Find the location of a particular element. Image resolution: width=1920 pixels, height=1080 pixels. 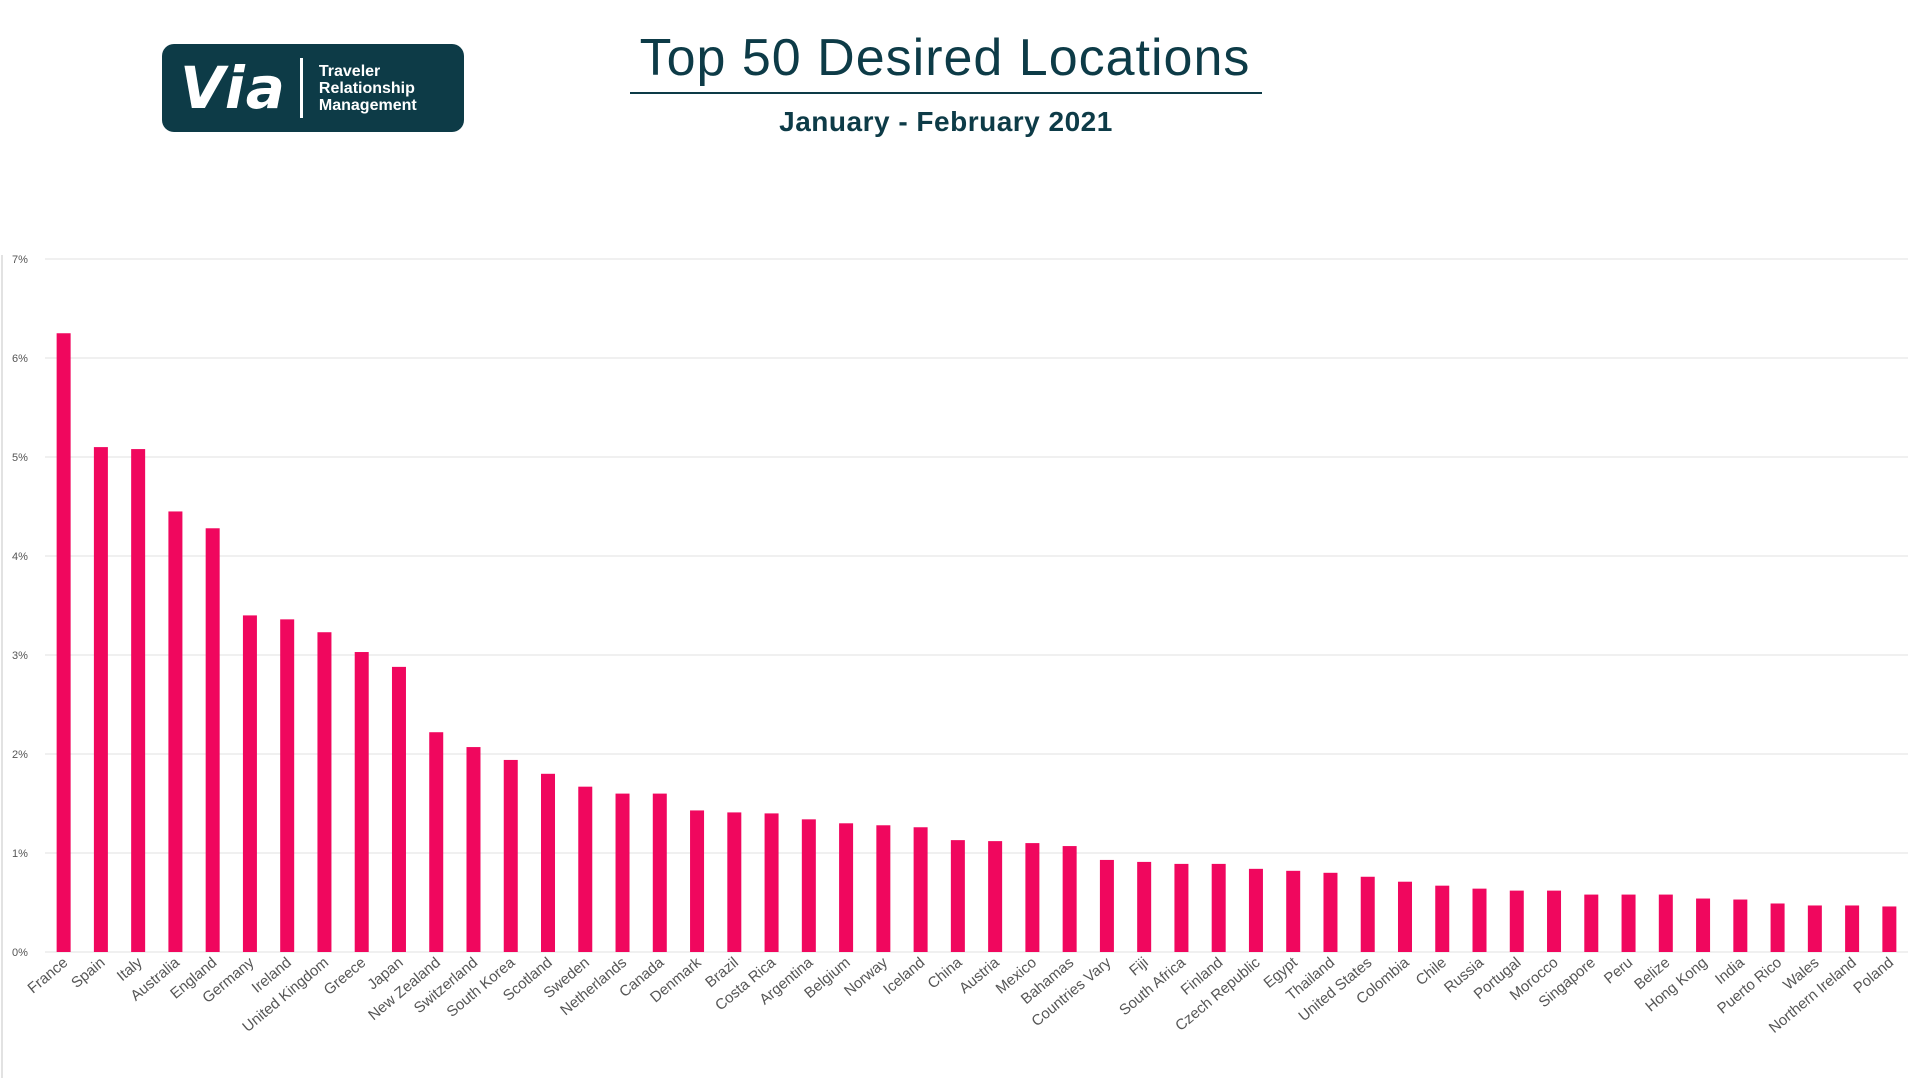

x-tick-label: Poland is located at coordinates (1873, 975).